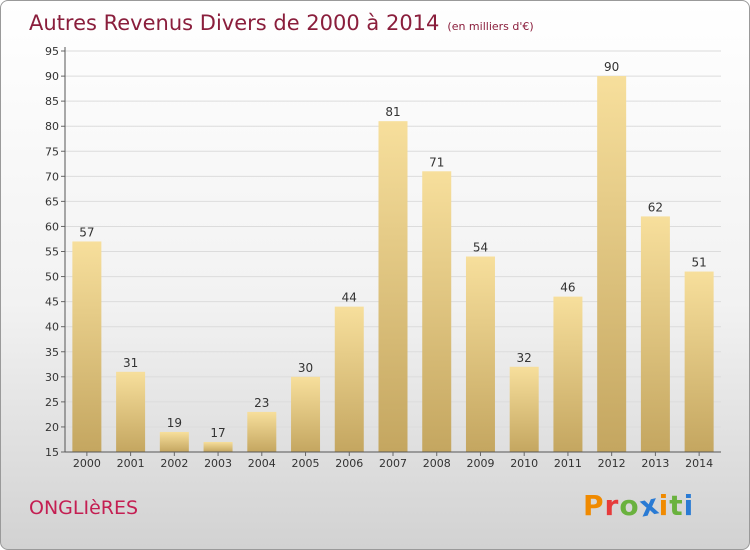 This screenshot has height=550, width=750. Describe the element at coordinates (131, 411) in the screenshot. I see `bar-2001` at that location.